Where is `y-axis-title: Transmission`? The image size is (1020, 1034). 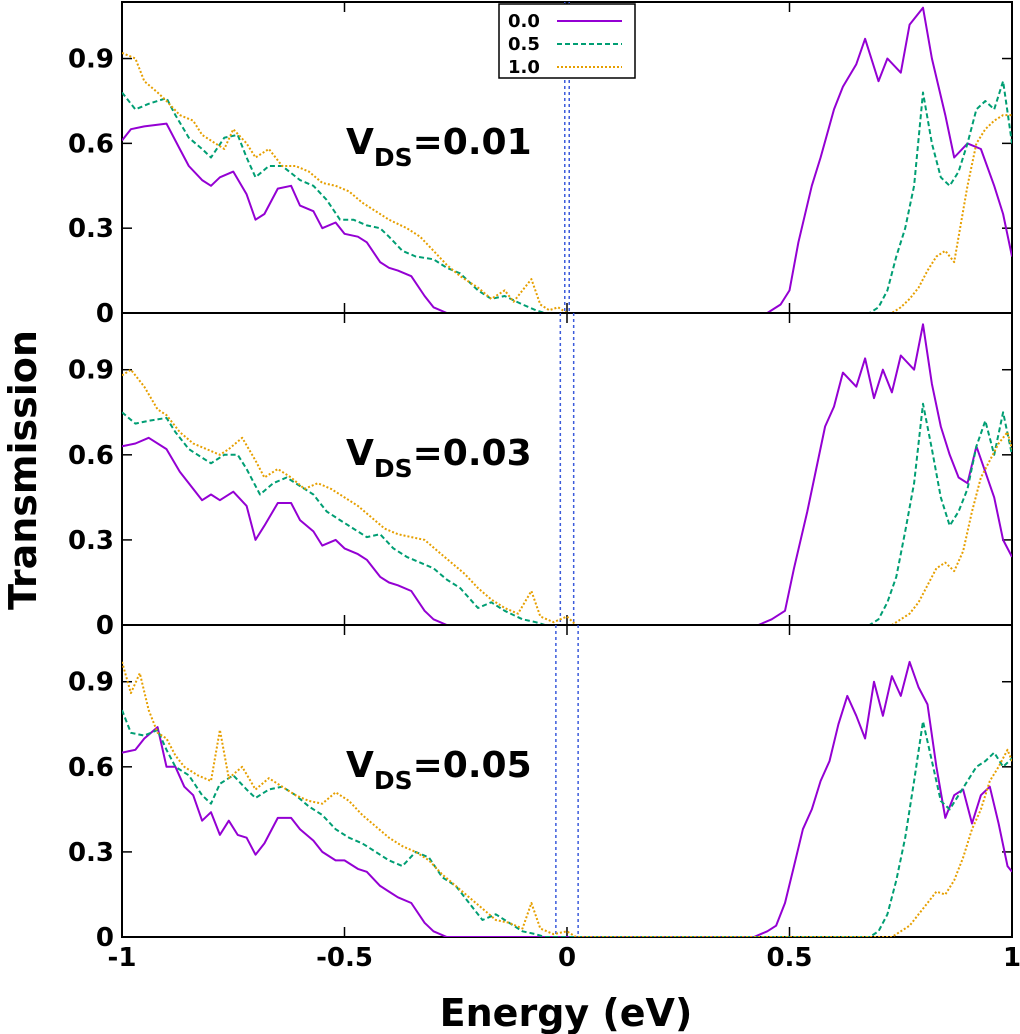 y-axis-title: Transmission is located at coordinates (23, 470).